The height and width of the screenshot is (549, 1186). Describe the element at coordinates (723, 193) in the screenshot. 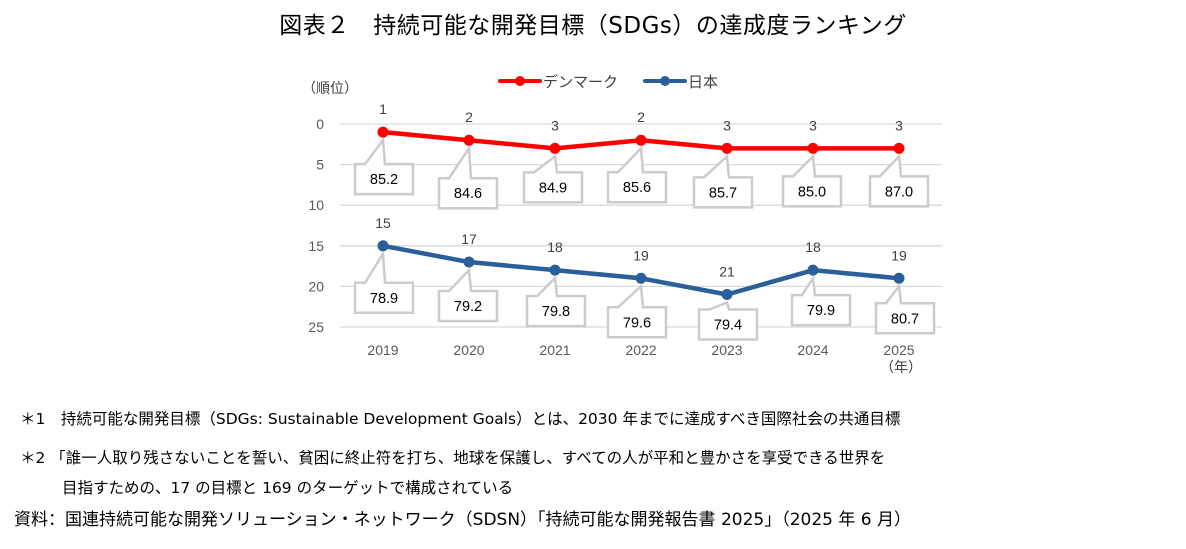

I see `score-callout-text: 85.7` at that location.